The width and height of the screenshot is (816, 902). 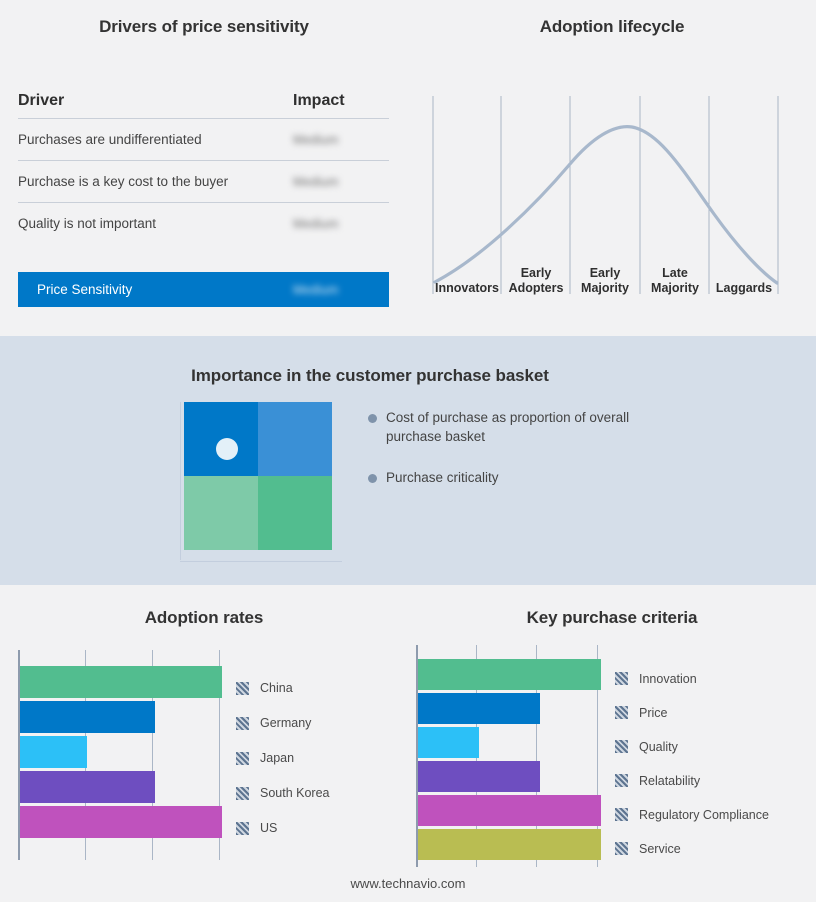 I want to click on key-purchase-criteria-title: Key purchase criteria, so click(x=612, y=617).